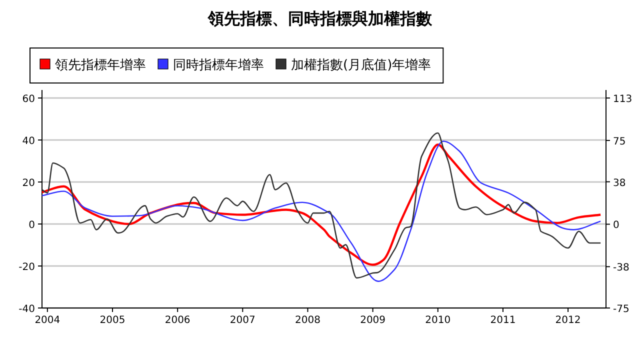 This screenshot has width=640, height=338. Describe the element at coordinates (568, 320) in the screenshot. I see `x-tick-label: 2012` at that location.